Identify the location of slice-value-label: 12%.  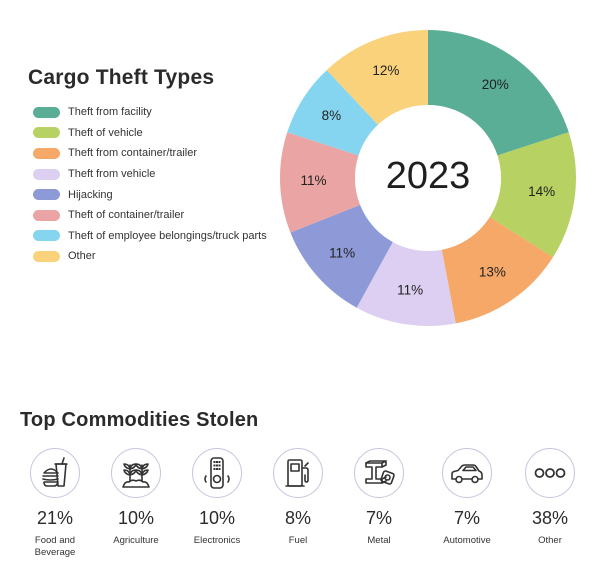
(385, 70).